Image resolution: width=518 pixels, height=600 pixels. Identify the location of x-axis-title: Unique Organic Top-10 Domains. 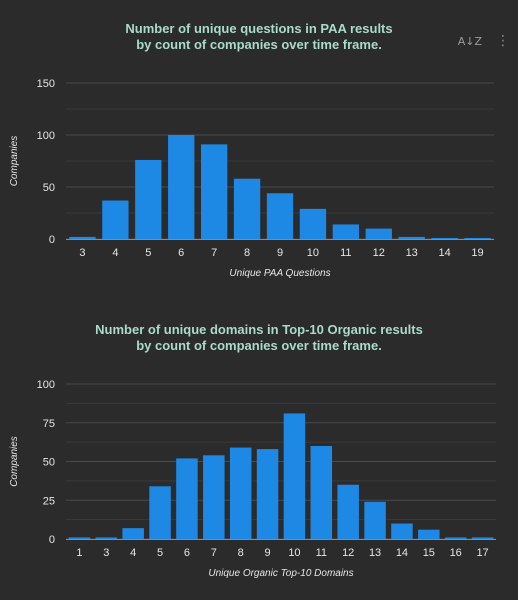
(280, 573).